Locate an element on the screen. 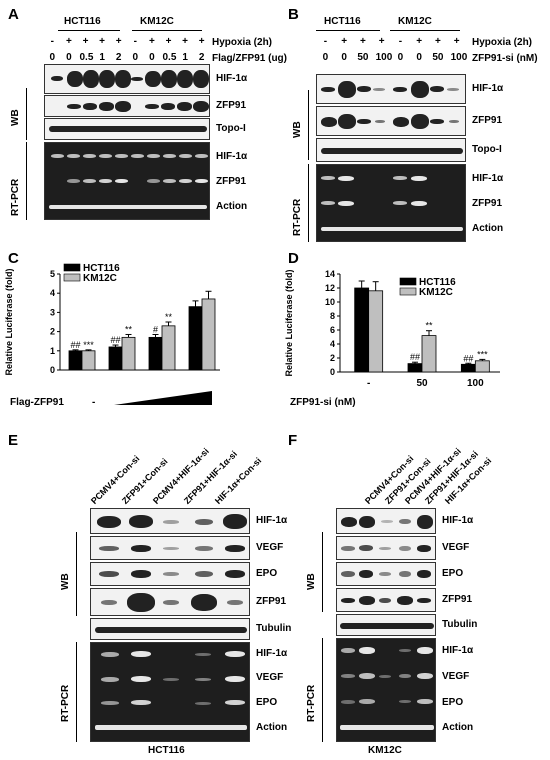 The width and height of the screenshot is (550, 760). panel-f-letter: F is located at coordinates (293, 440).